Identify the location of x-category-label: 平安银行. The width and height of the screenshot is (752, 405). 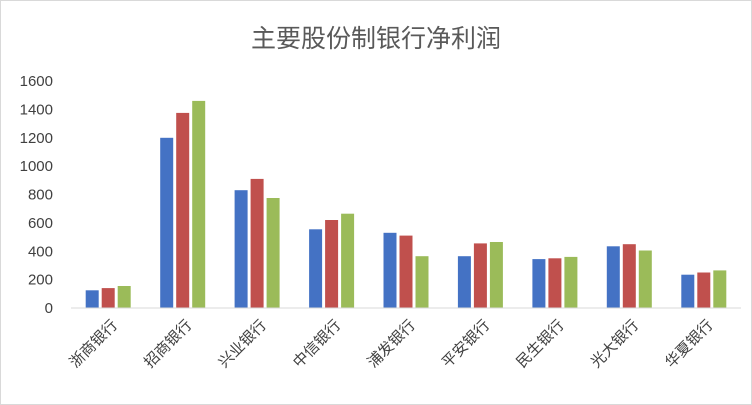
(465, 343).